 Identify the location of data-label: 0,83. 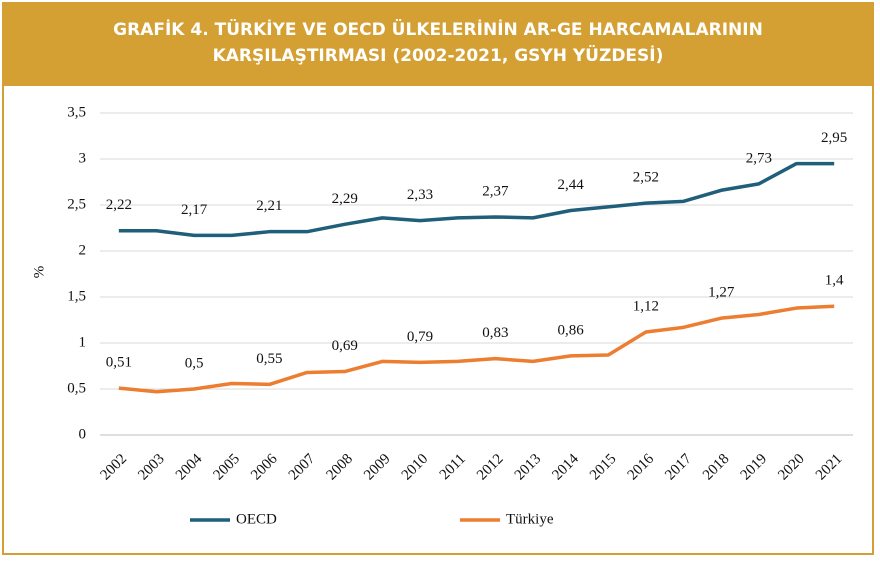
(495, 333).